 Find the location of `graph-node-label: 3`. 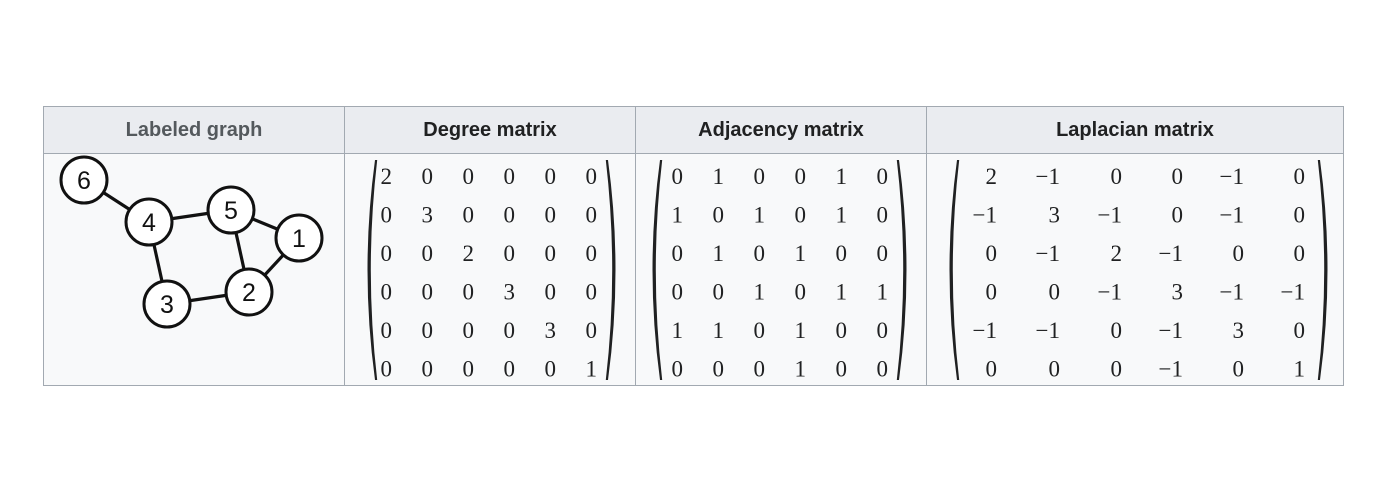

graph-node-label: 3 is located at coordinates (167, 305).